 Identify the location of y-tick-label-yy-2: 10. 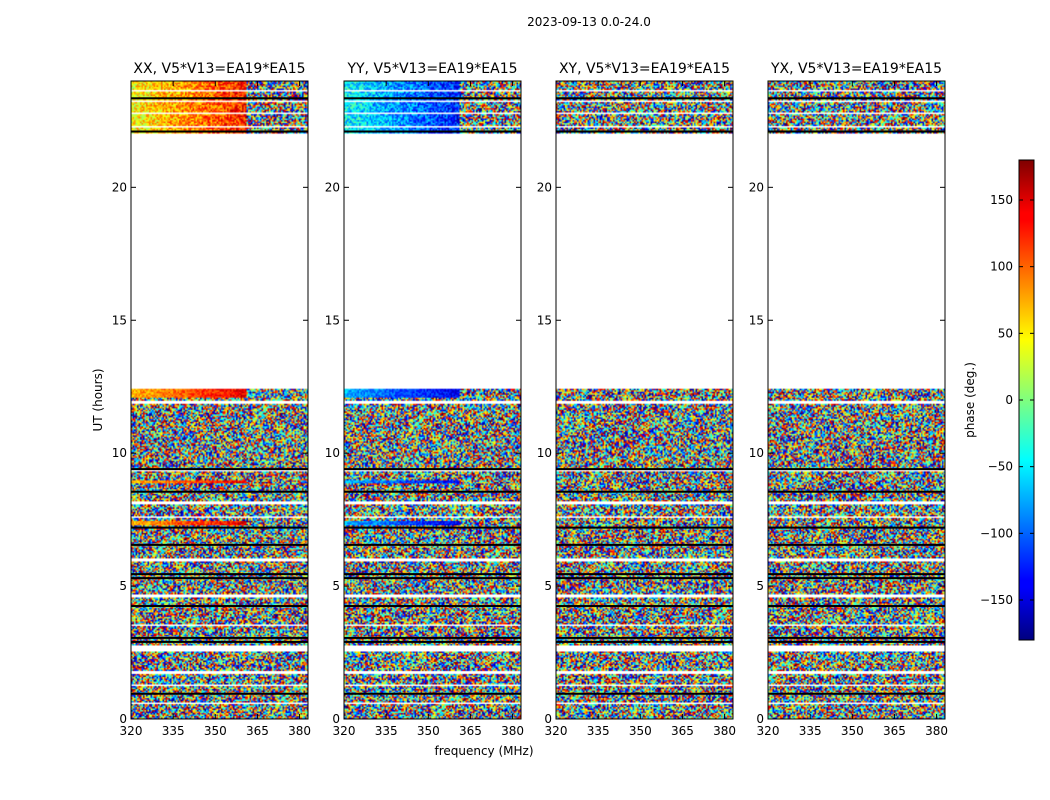
(332, 453).